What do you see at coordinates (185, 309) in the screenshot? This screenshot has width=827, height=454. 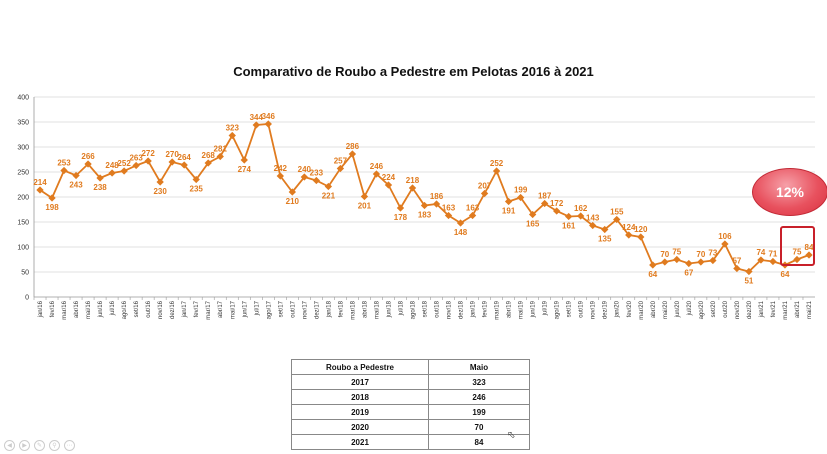 I see `x-tick-label: jan/17` at bounding box center [185, 309].